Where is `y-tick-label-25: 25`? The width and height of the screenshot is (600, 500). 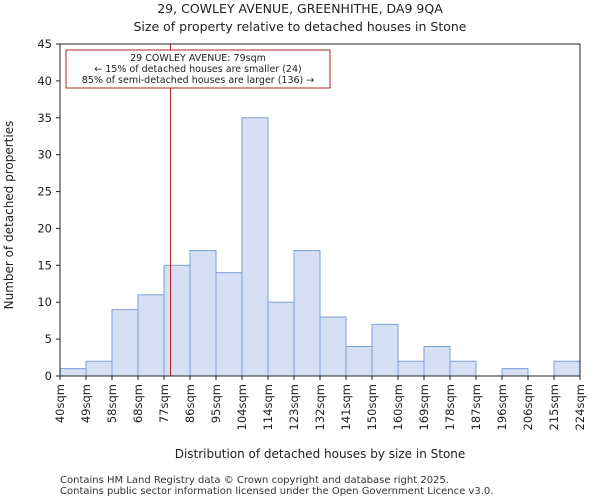
y-tick-label-25: 25 is located at coordinates (44, 192).